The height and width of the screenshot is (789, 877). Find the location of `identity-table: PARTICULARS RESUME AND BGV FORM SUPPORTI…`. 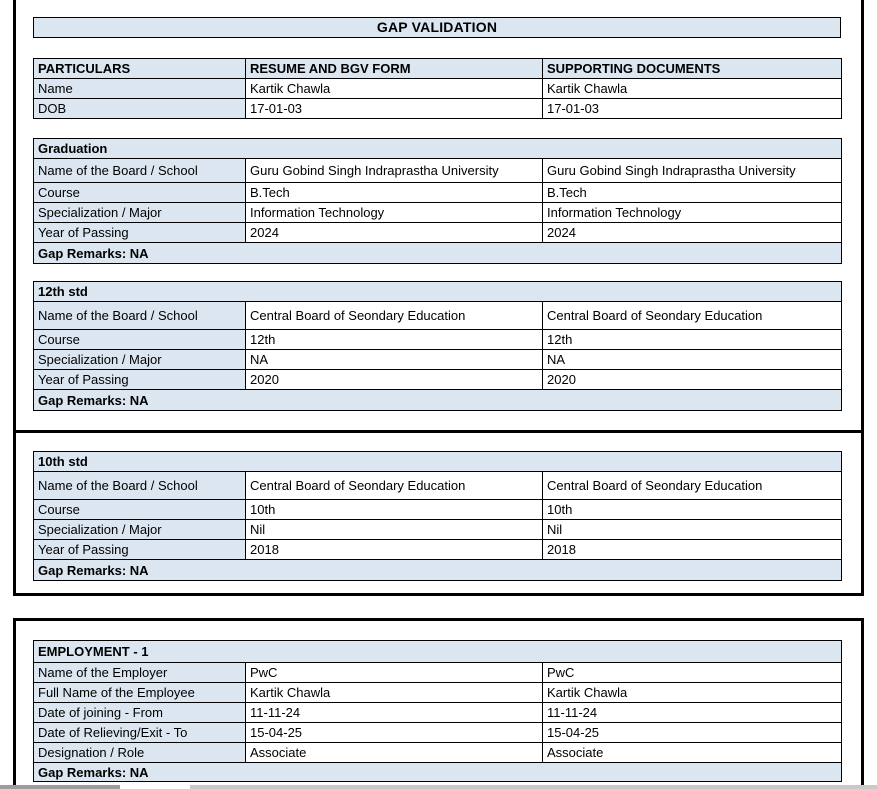

identity-table: PARTICULARS RESUME AND BGV FORM SUPPORTI… is located at coordinates (437, 88).